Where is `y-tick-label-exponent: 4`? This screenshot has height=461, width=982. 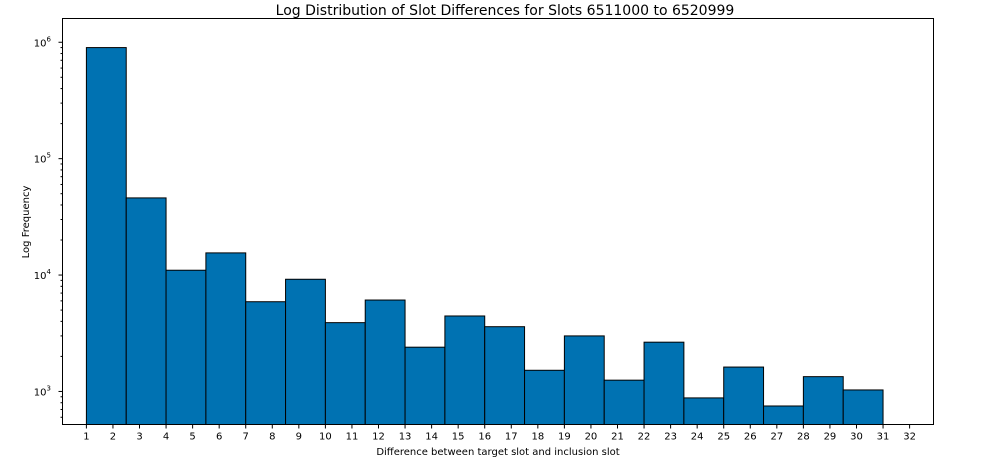 y-tick-label-exponent: 4 is located at coordinates (49, 272).